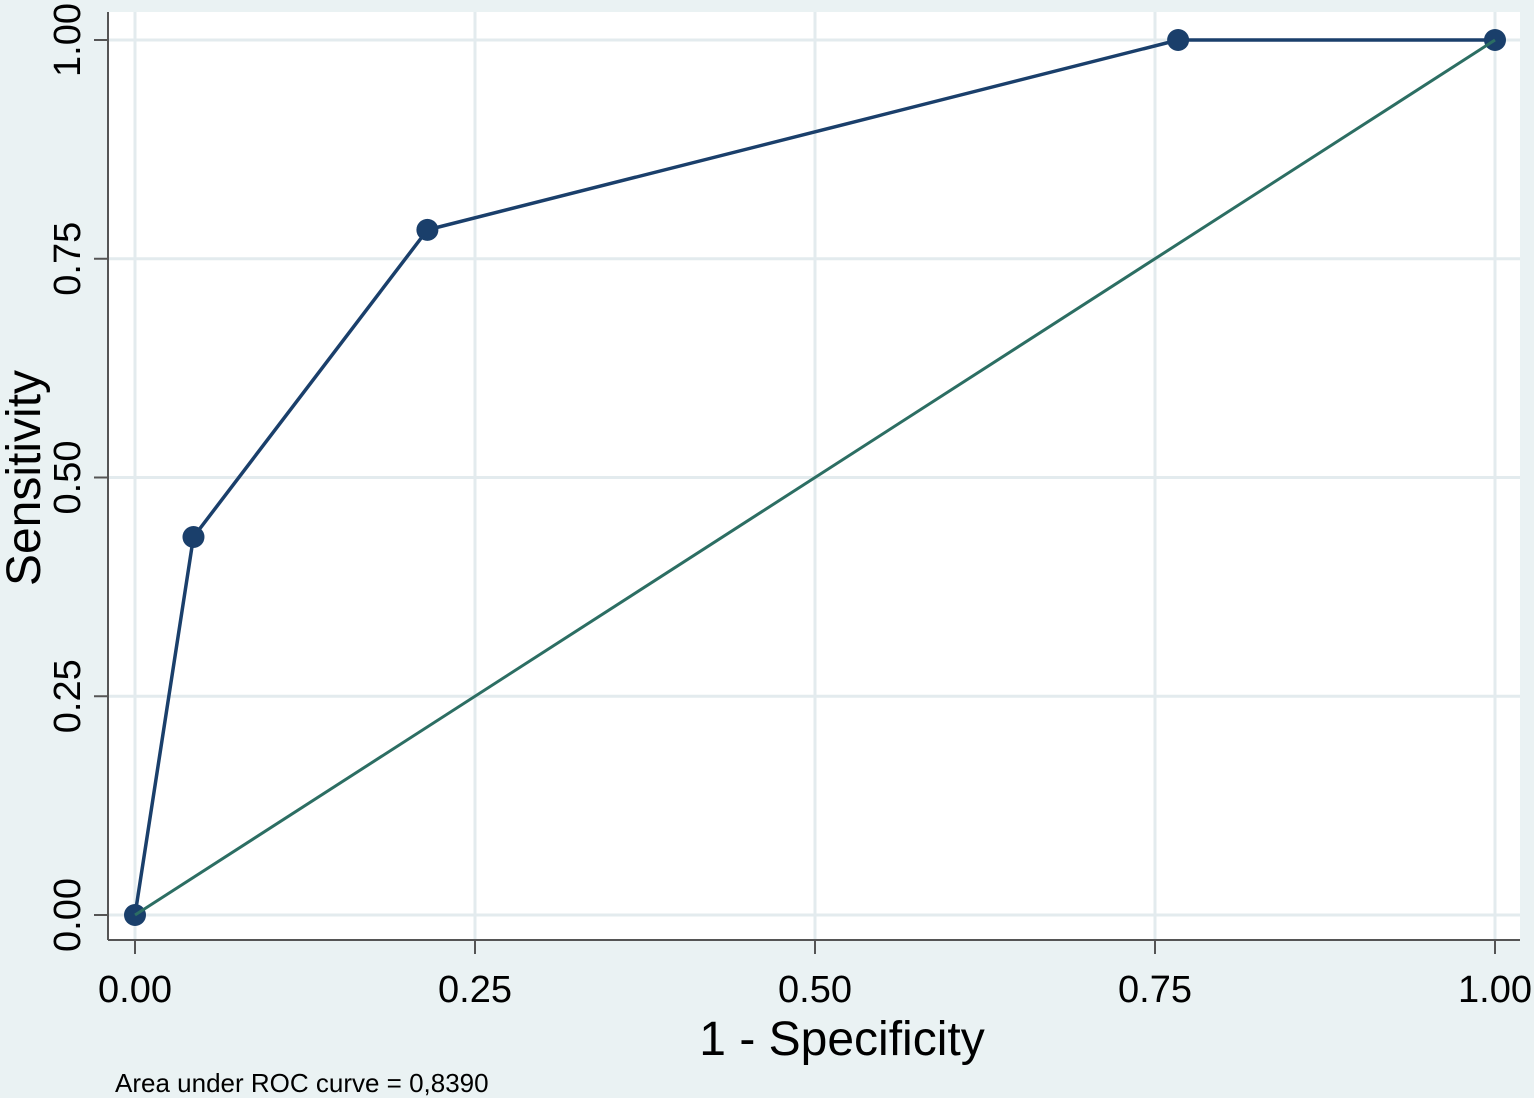 The width and height of the screenshot is (1534, 1098). I want to click on x-tick-label: 1.00, so click(1495, 990).